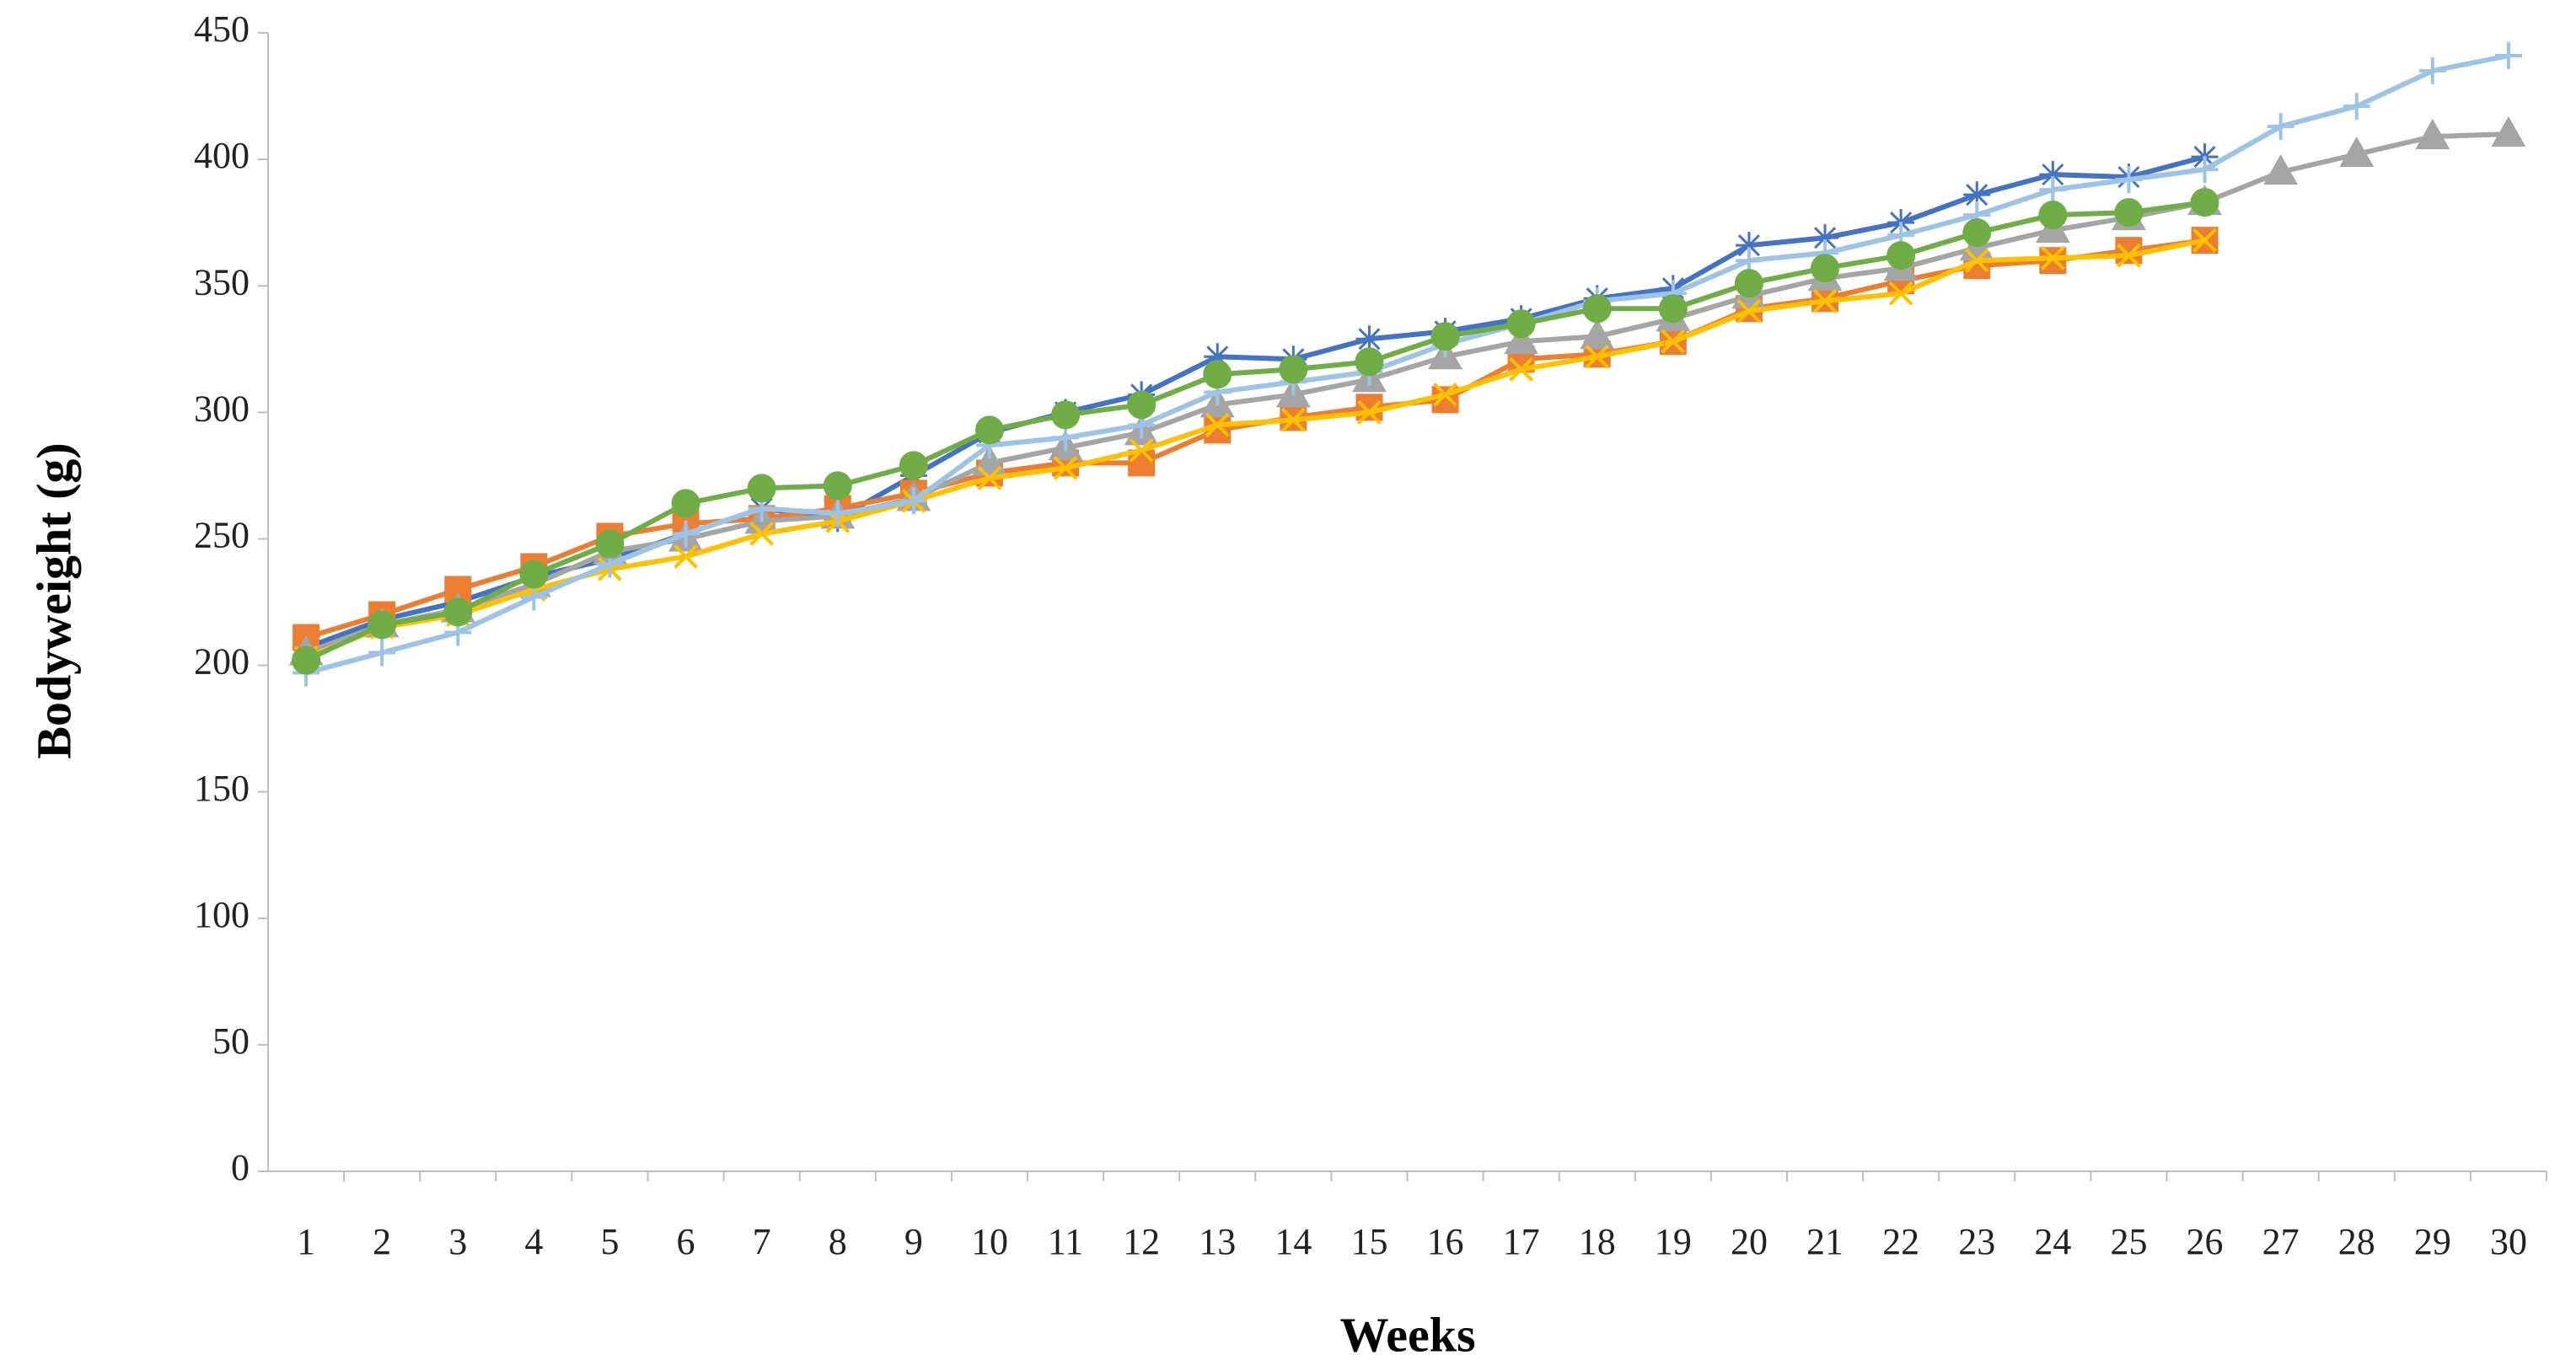 The width and height of the screenshot is (2576, 1371). What do you see at coordinates (222, 914) in the screenshot?
I see `y-tick-label: 100` at bounding box center [222, 914].